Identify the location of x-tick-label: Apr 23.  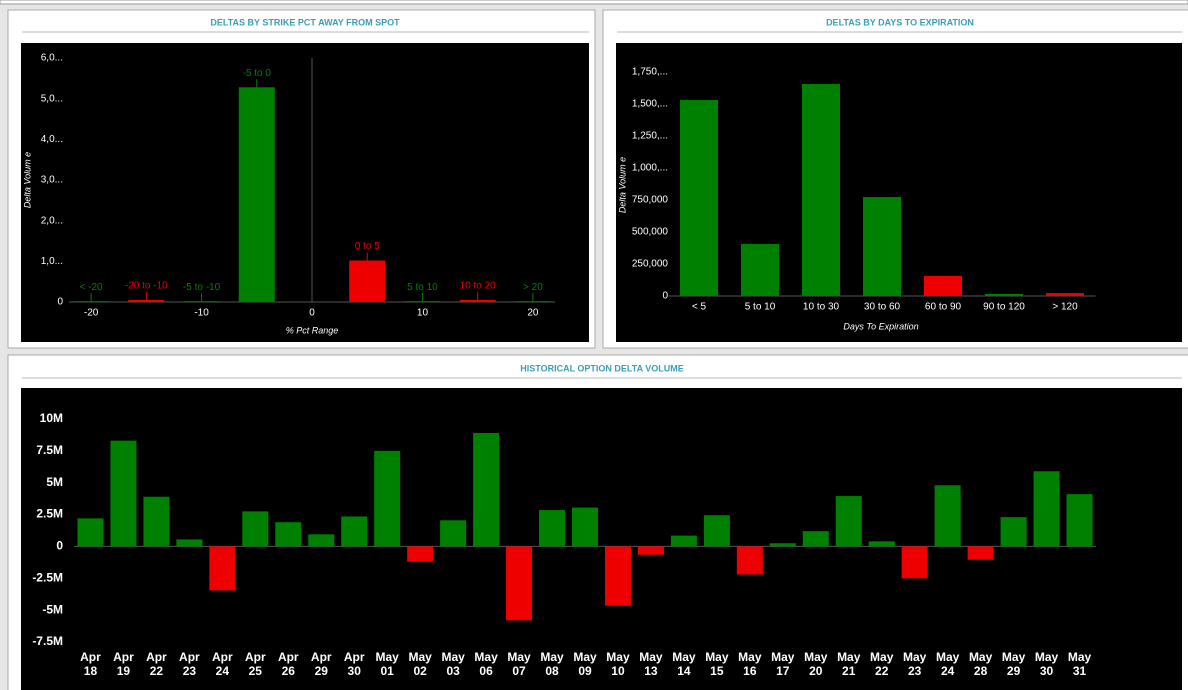
(189, 664).